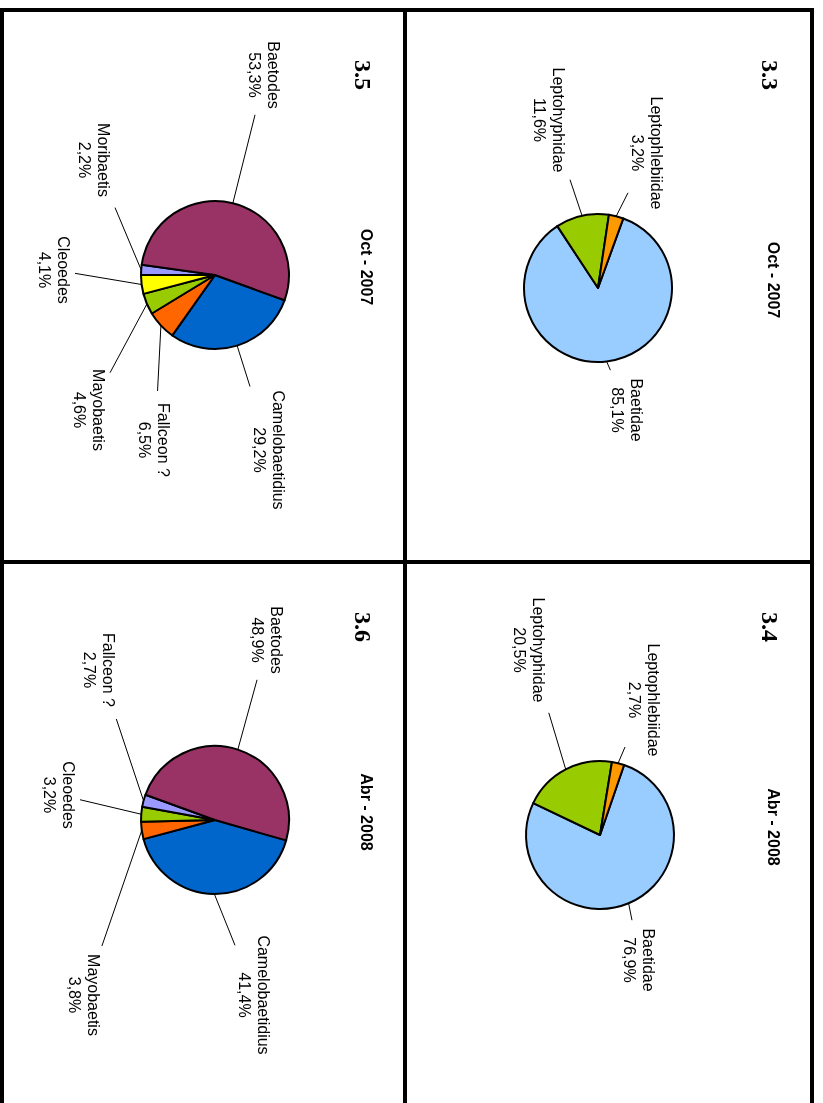 The height and width of the screenshot is (1103, 823). I want to click on data-label: 48,9%, so click(257, 640).